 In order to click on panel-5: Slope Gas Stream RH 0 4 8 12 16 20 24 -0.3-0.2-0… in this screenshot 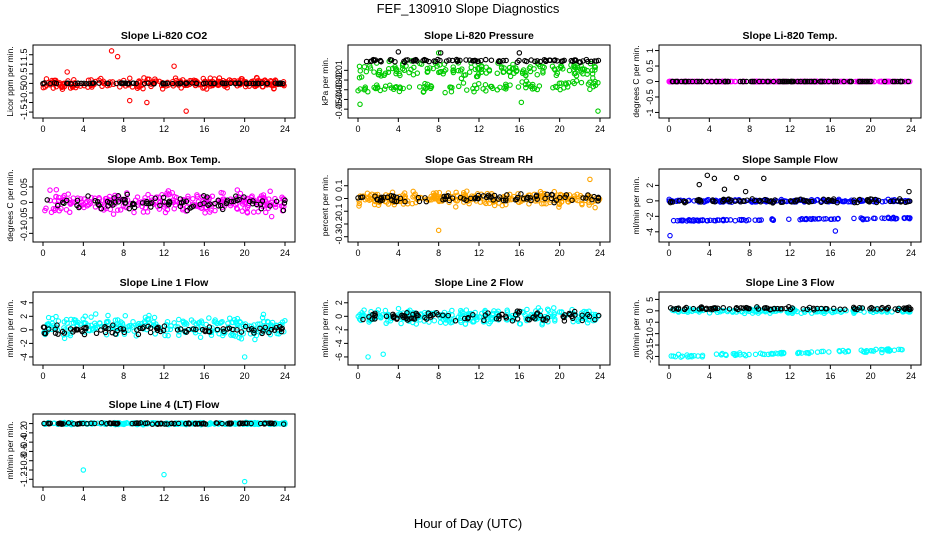, I will do `click(465, 206)`.